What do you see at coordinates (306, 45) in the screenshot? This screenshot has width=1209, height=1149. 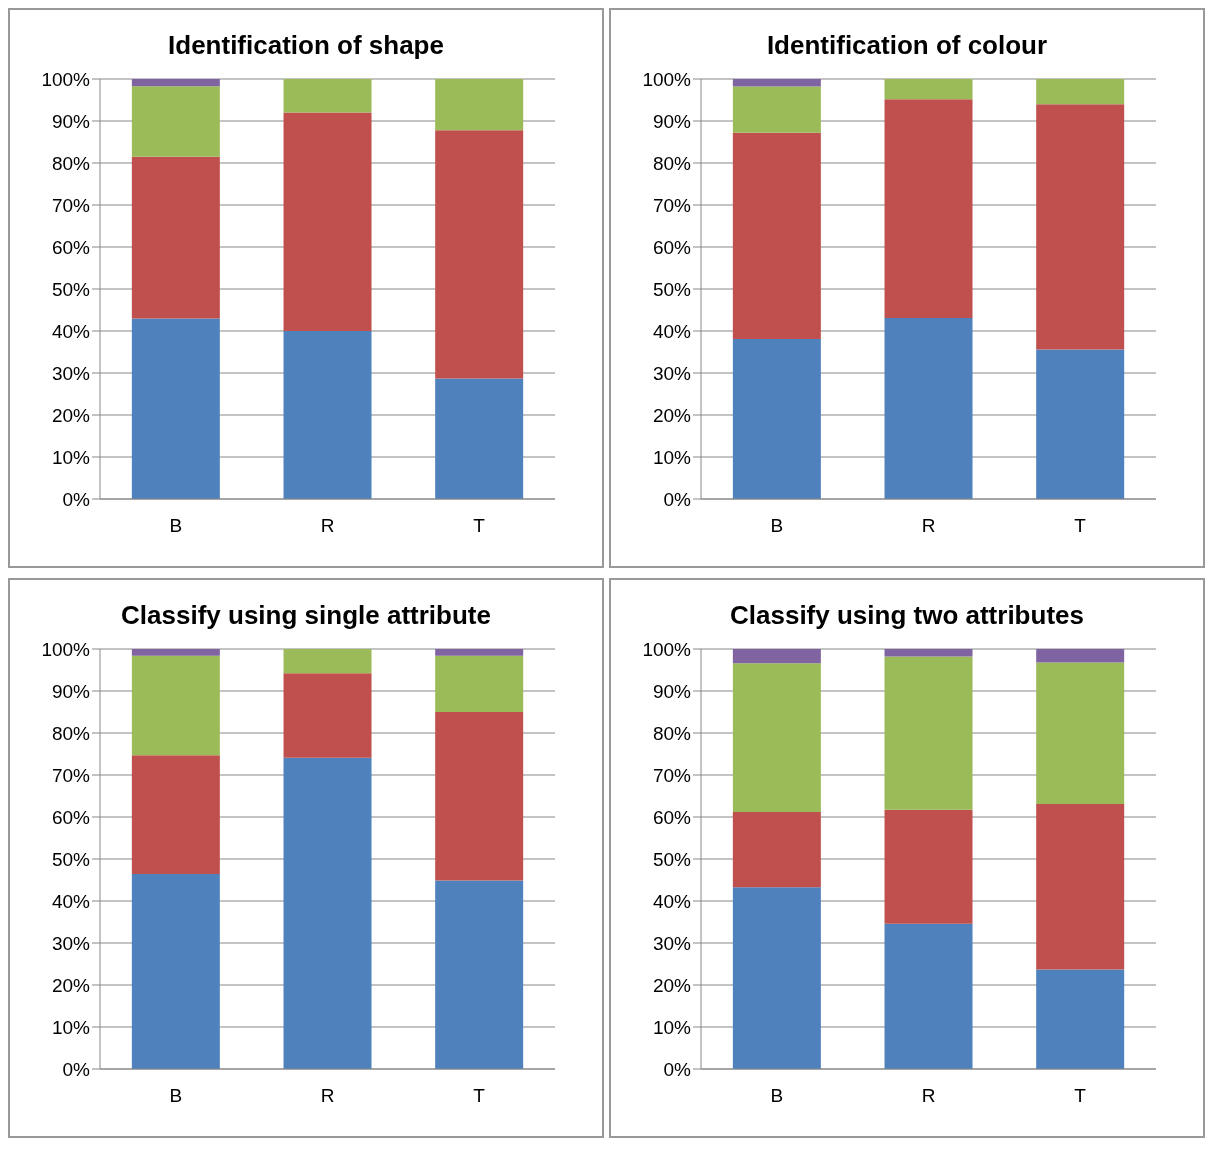 I see `chart-title: Identification of shape` at bounding box center [306, 45].